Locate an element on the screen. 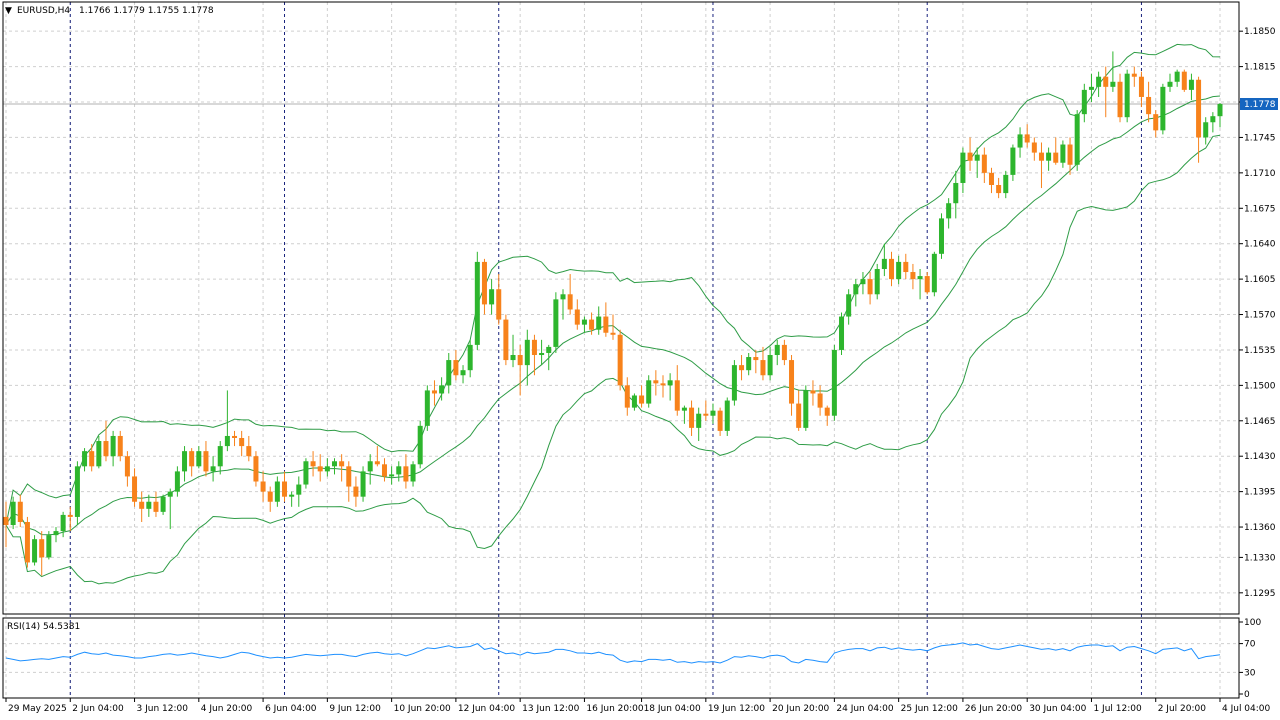 This screenshot has height=720, width=1280. rsi-pane-frame is located at coordinates (621, 658).